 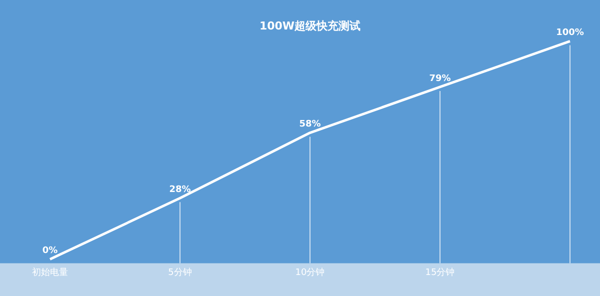 What do you see at coordinates (50, 272) in the screenshot?
I see `x-tick-label: 初始电量` at bounding box center [50, 272].